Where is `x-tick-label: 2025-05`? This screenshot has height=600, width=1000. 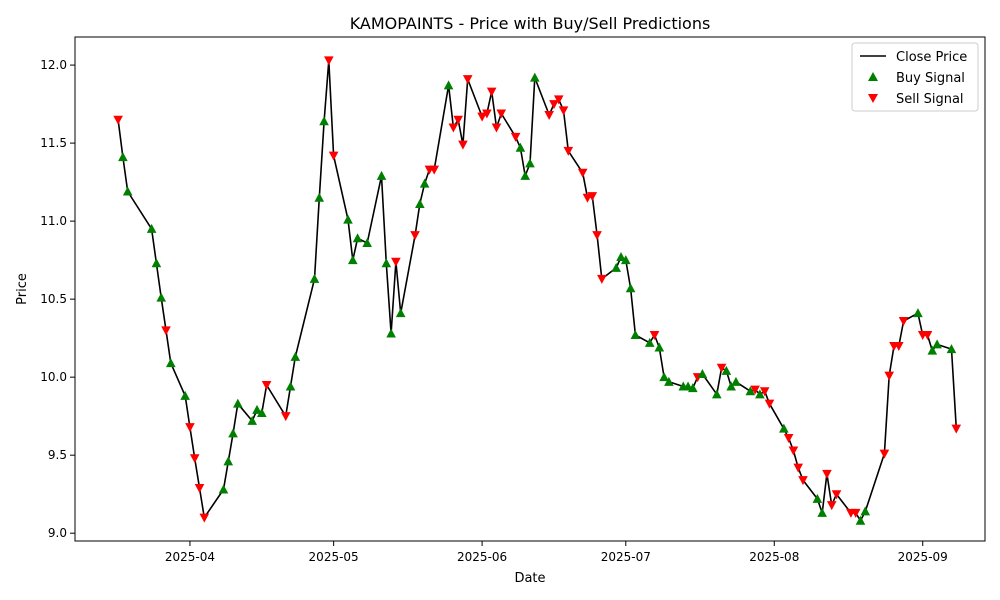 x-tick-label: 2025-05 is located at coordinates (334, 557).